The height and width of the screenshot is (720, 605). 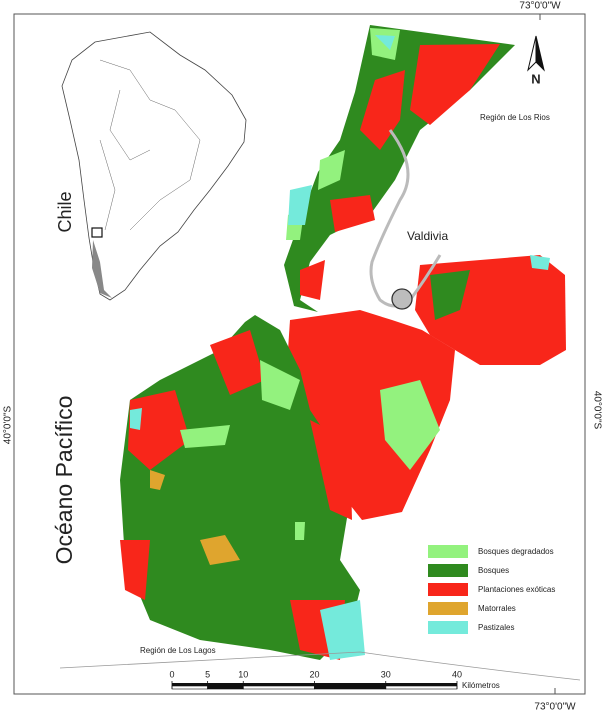 What do you see at coordinates (515, 117) in the screenshot?
I see `region-label: Región de Los Rios` at bounding box center [515, 117].